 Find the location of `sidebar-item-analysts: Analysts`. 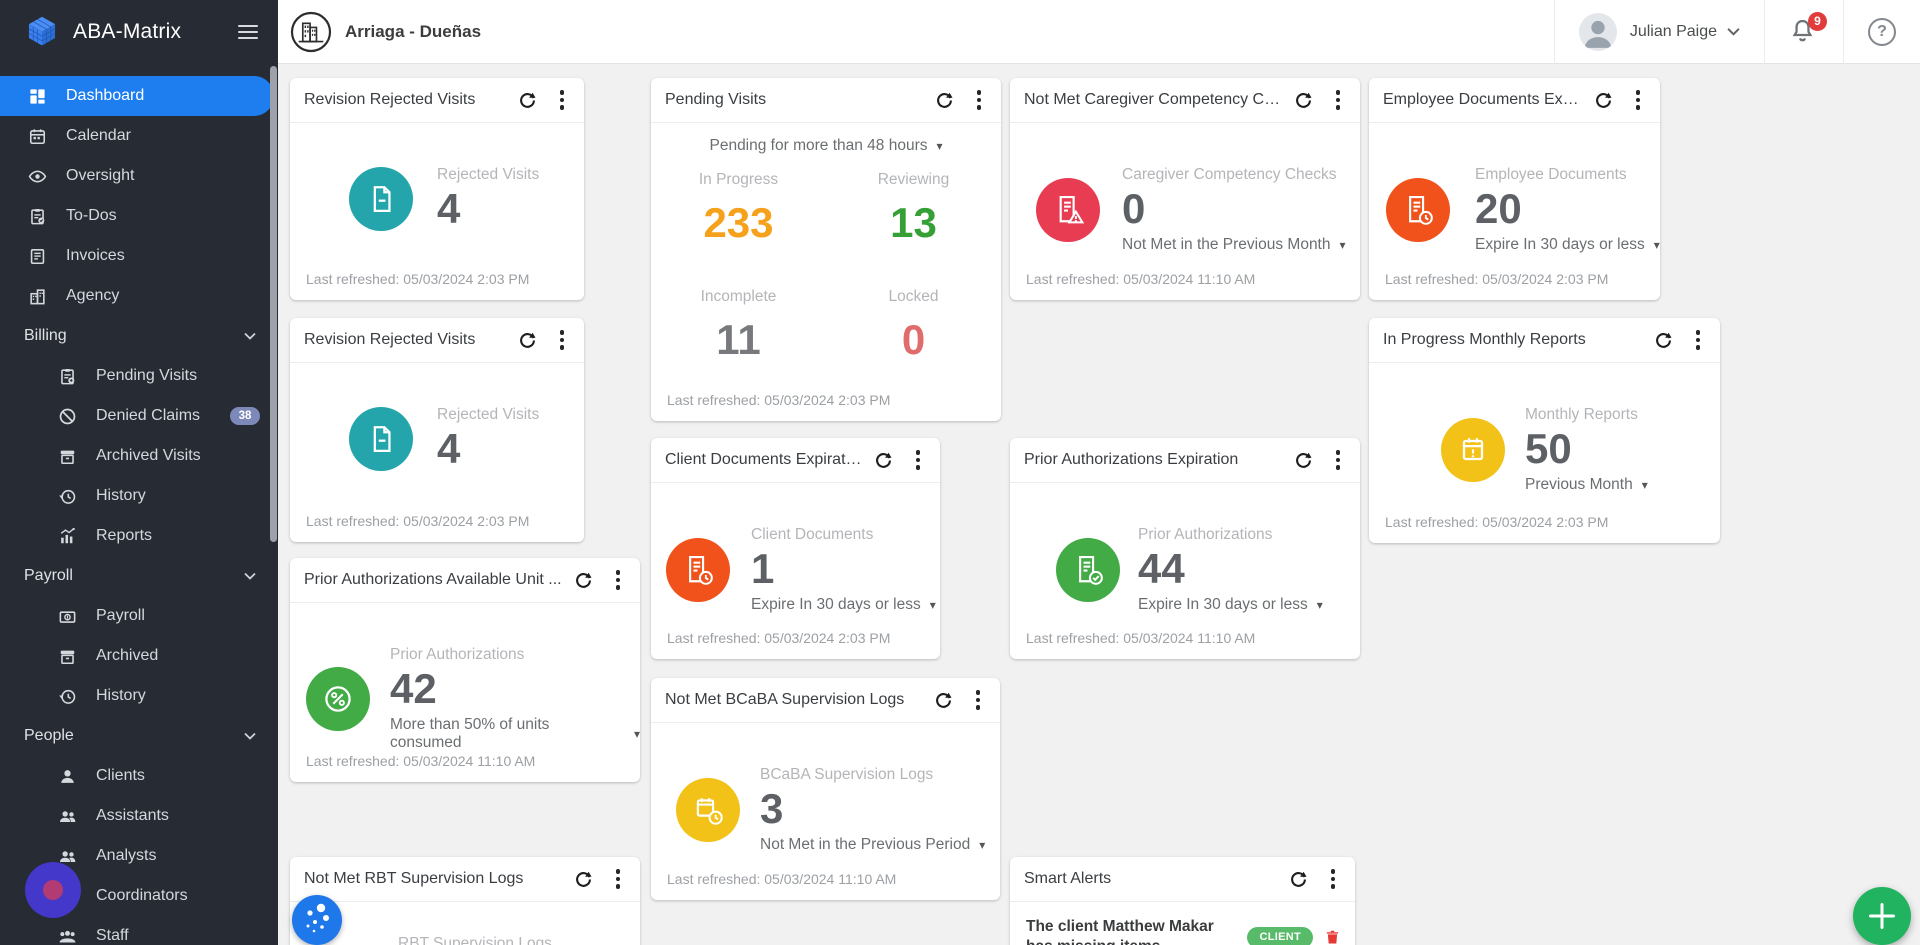

sidebar-item-analysts: Analysts is located at coordinates (139, 856).